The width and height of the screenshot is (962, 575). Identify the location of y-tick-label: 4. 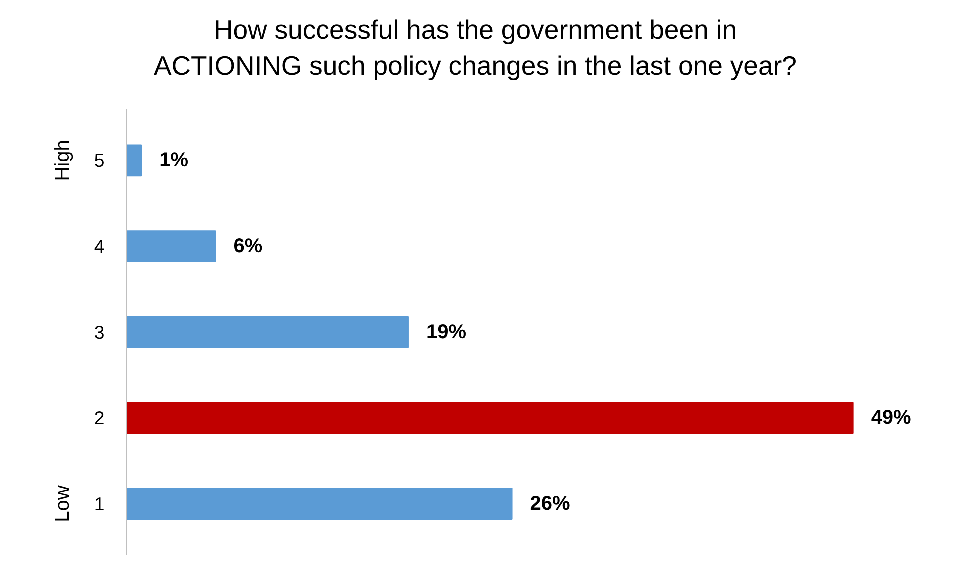
(99, 247).